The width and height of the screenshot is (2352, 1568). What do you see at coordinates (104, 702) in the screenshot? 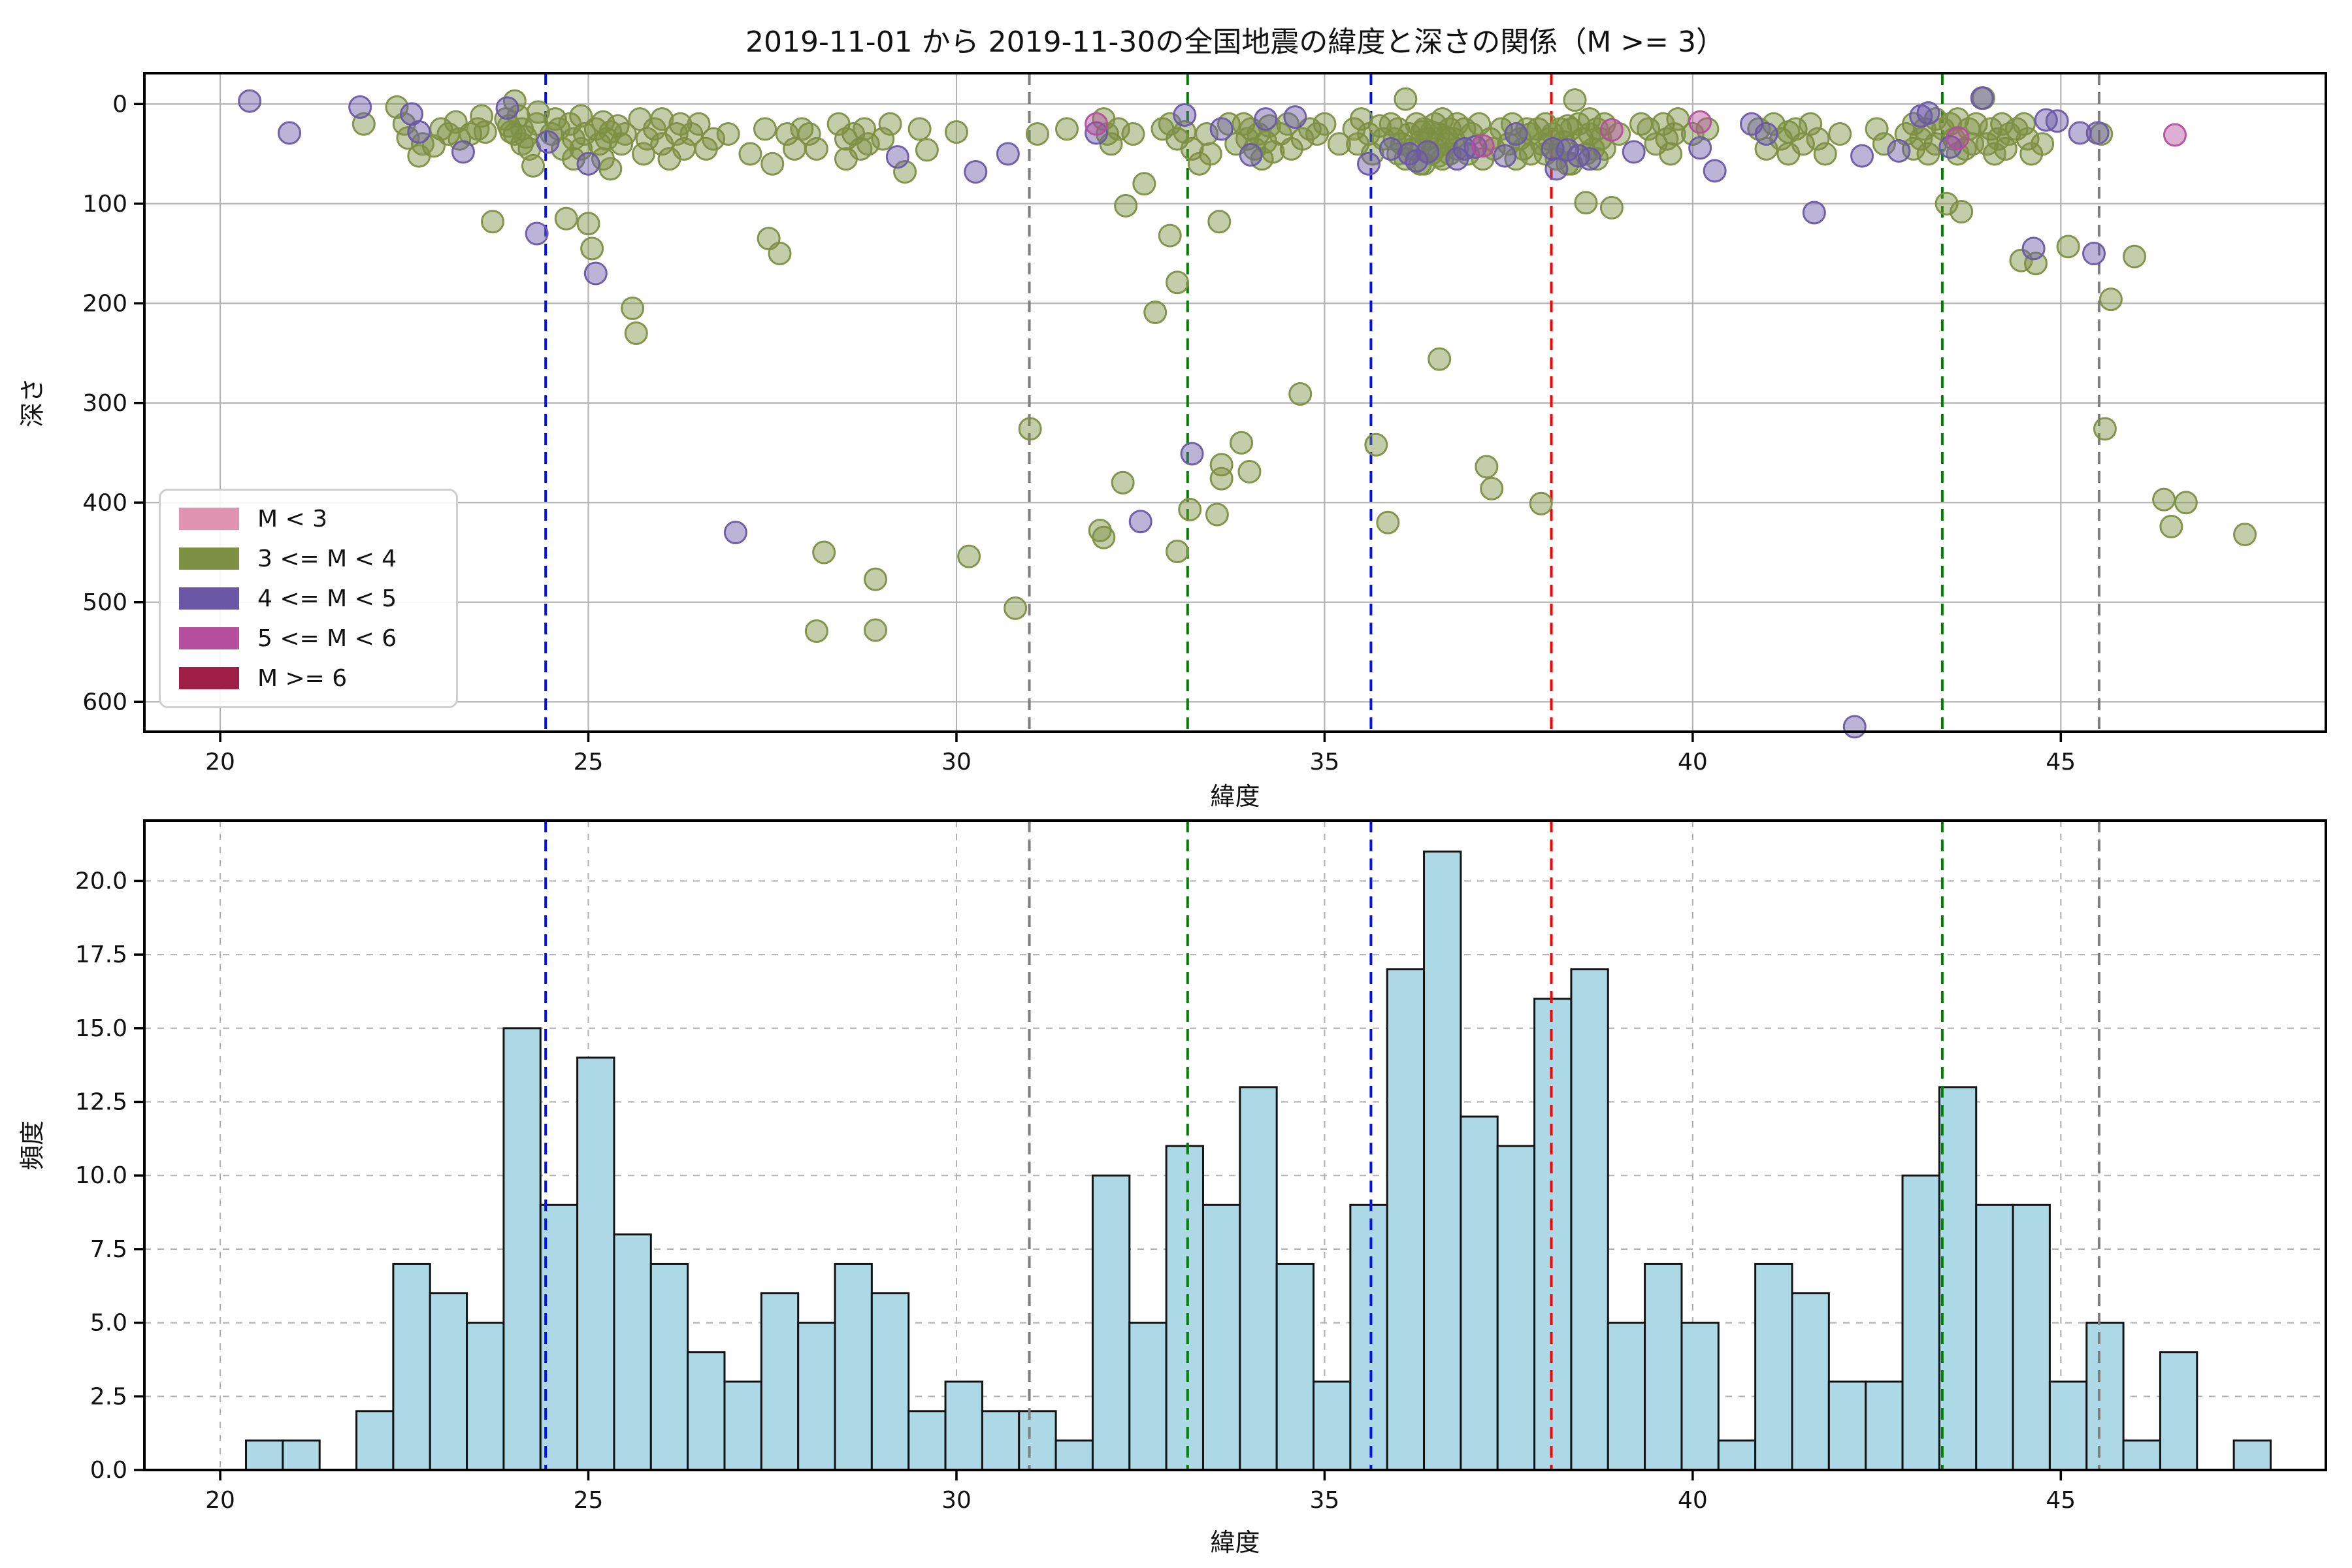
I see `y-tick-label: 600` at bounding box center [104, 702].